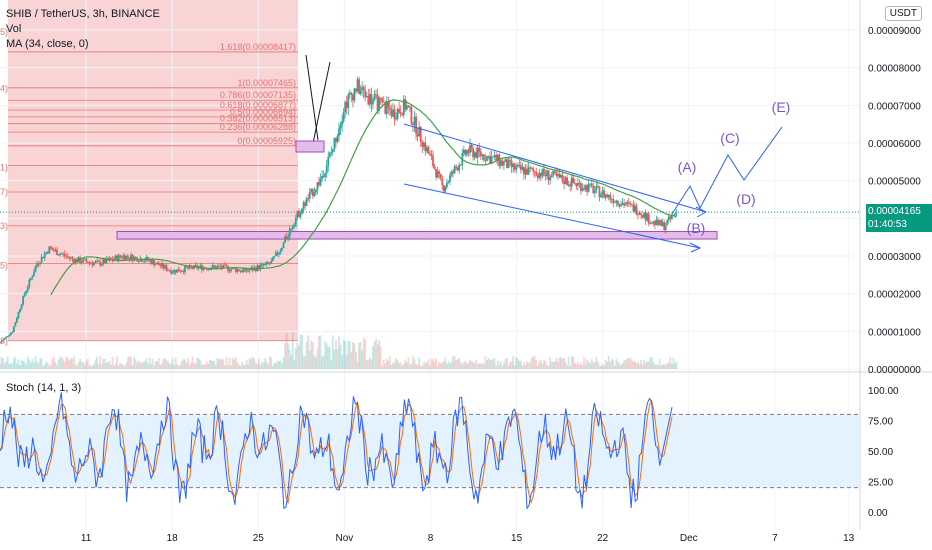  What do you see at coordinates (894, 370) in the screenshot?
I see `price-tick-label: 0.00000000` at bounding box center [894, 370].